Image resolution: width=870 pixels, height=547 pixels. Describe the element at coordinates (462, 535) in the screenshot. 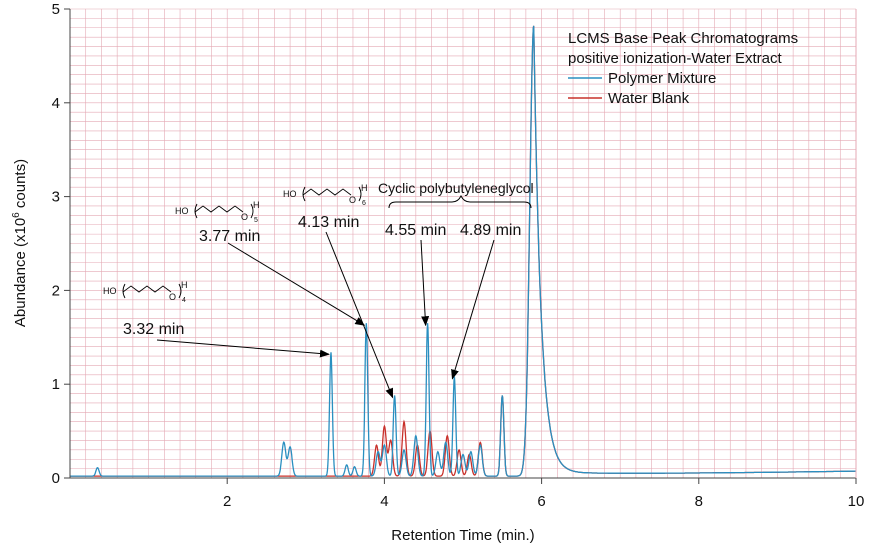

I see `x-axis-label: Retention Time (min.)` at that location.